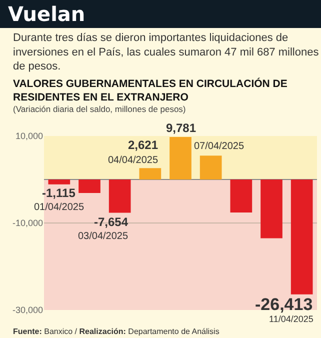 This screenshot has height=338, width=321. Describe the element at coordinates (133, 160) in the screenshot. I see `annotation: 04/04/2025` at that location.